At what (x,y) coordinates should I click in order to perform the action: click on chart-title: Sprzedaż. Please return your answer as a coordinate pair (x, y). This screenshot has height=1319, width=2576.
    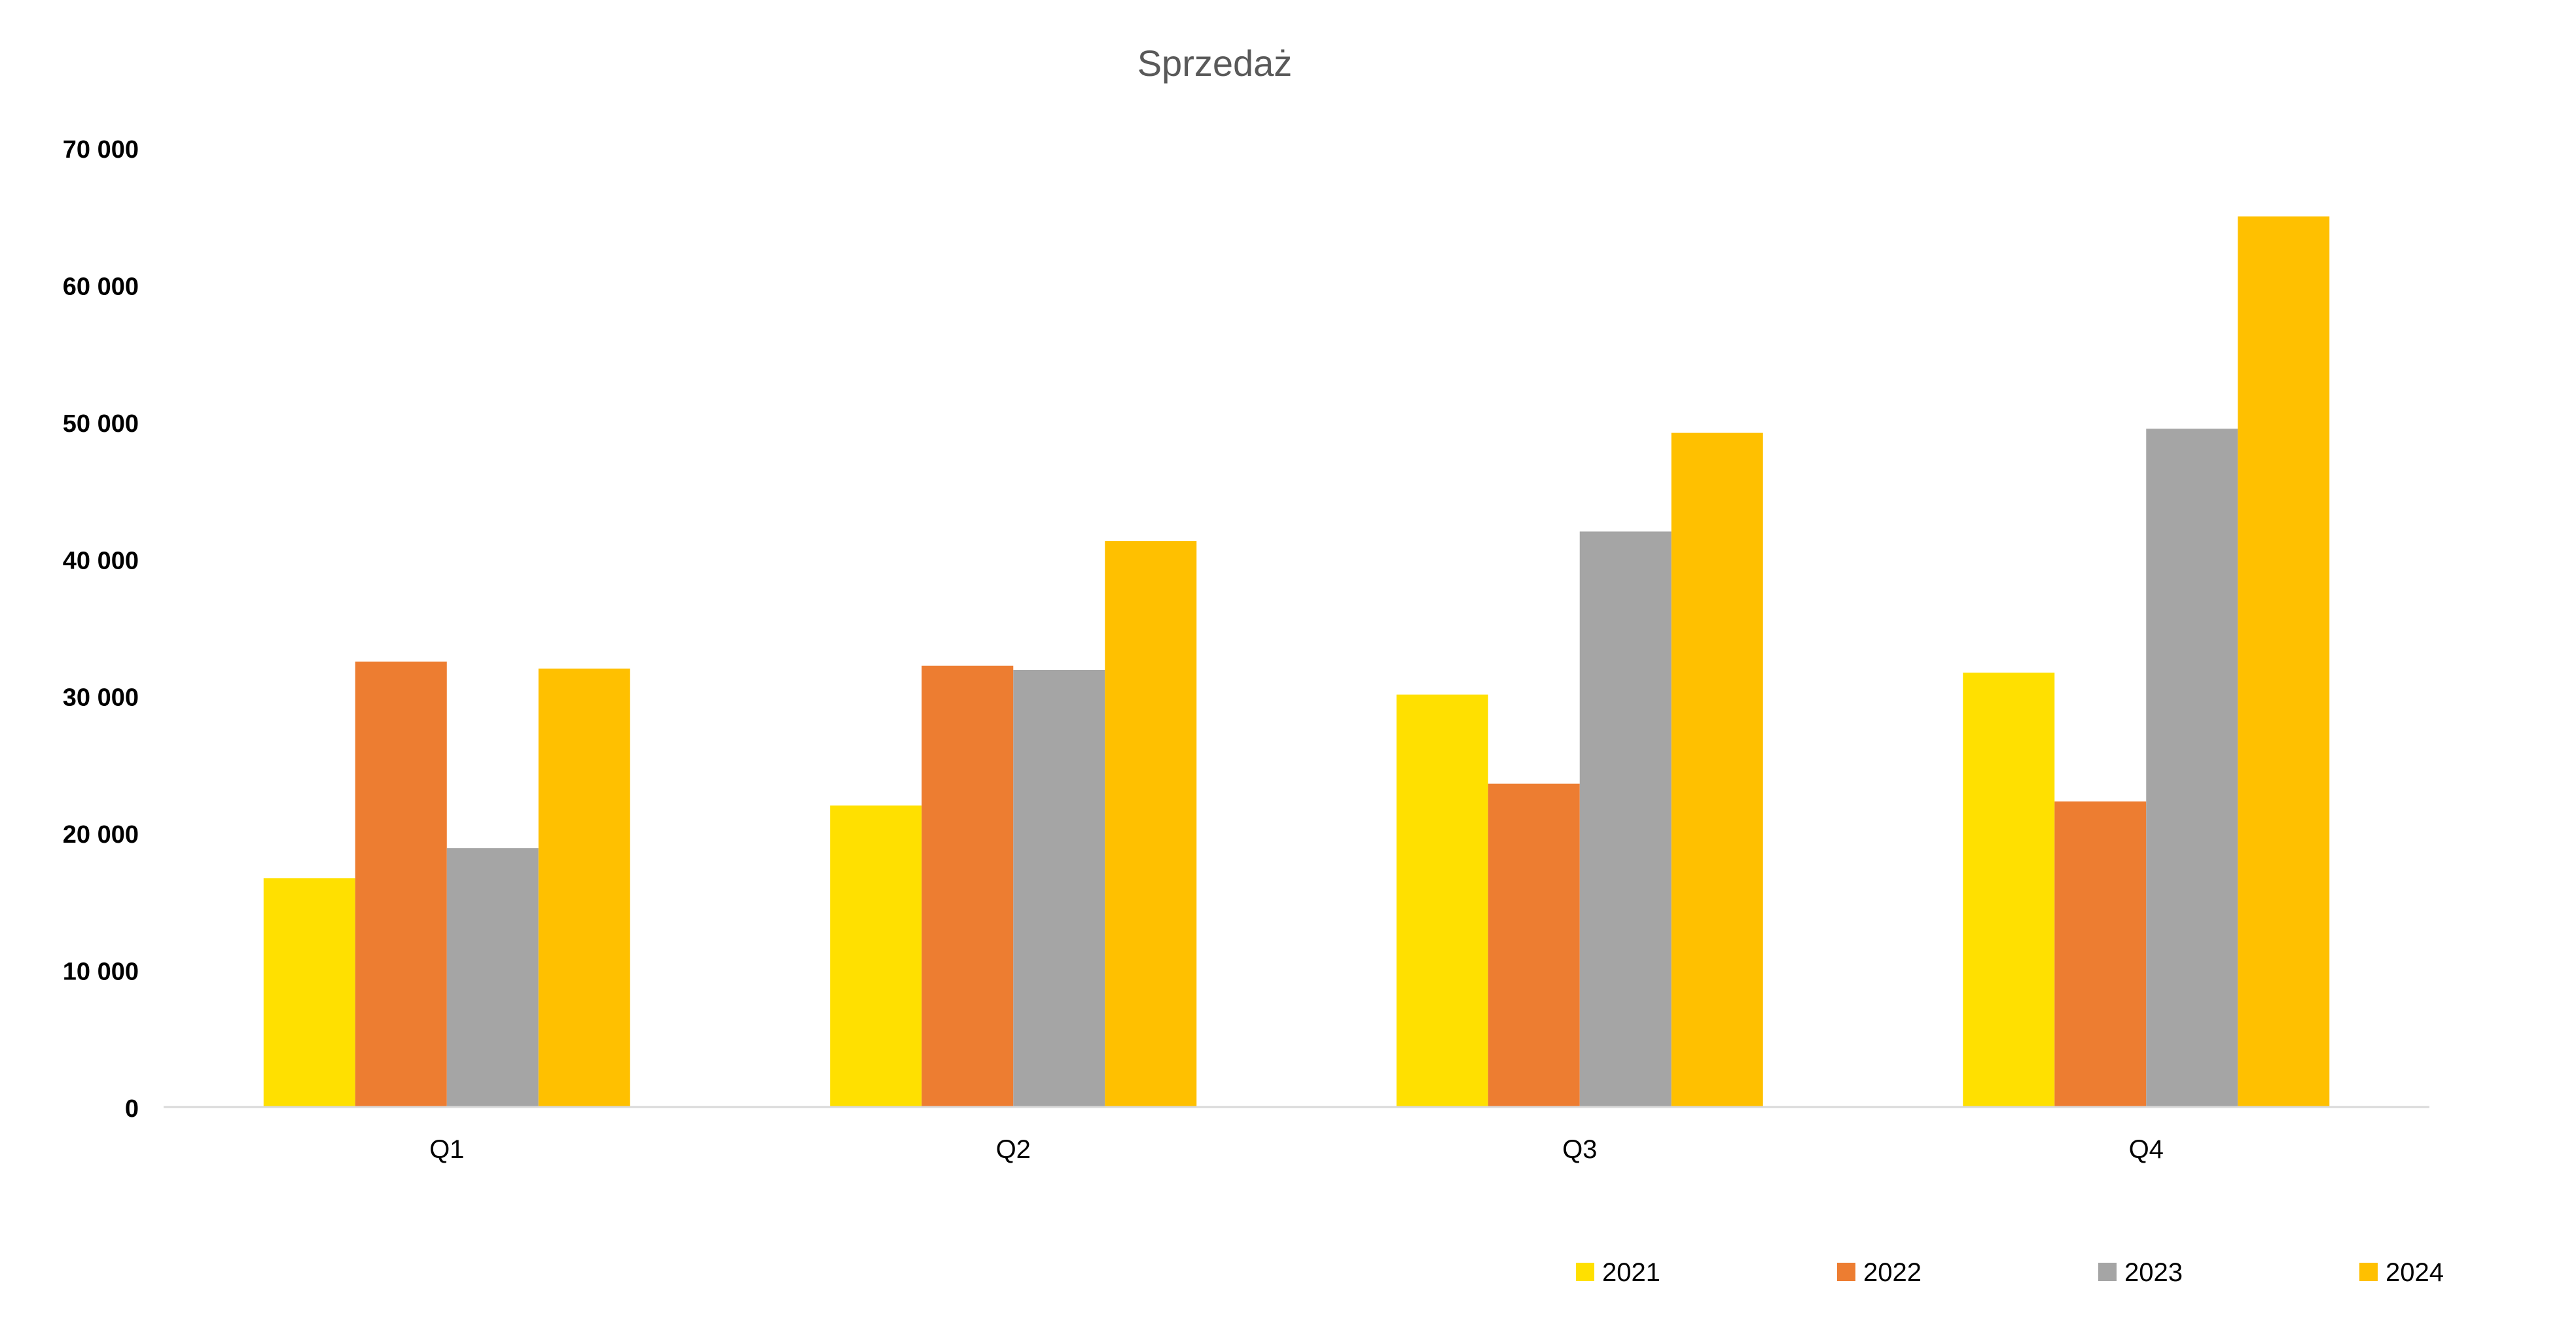
    Looking at the image, I should click on (1215, 63).